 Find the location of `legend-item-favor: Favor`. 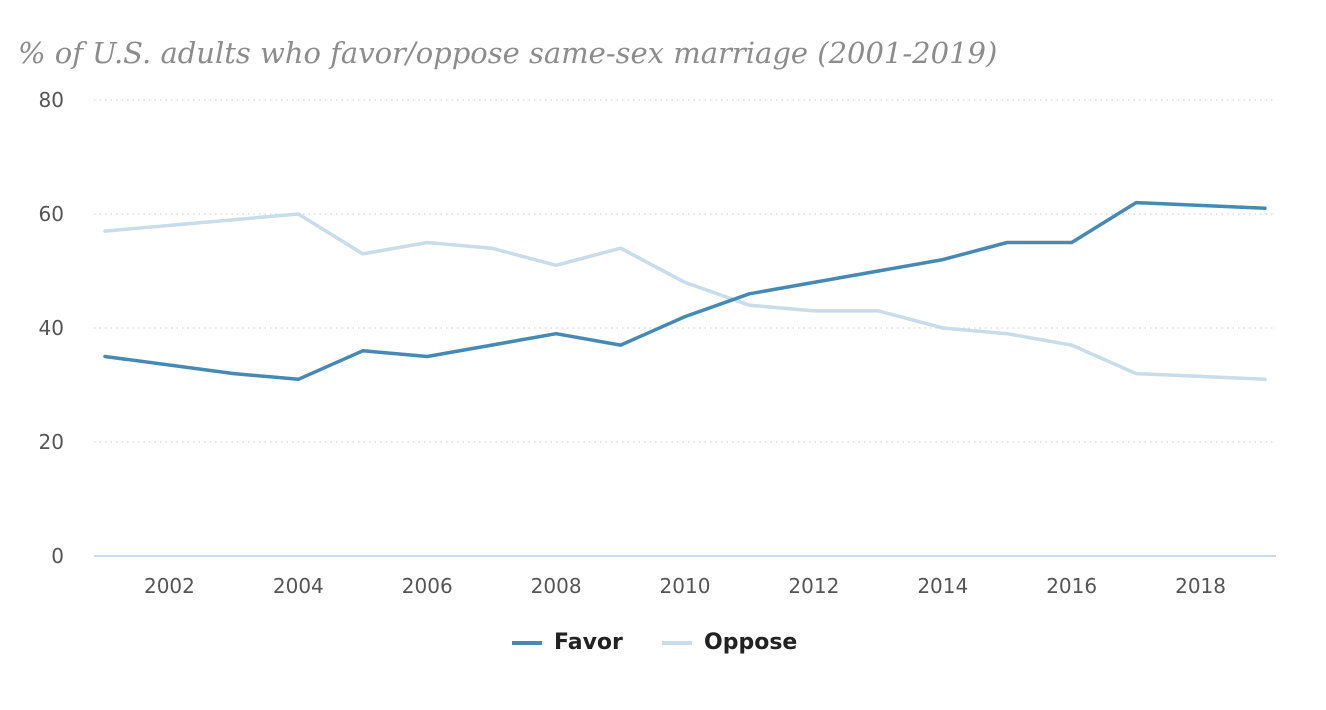

legend-item-favor: Favor is located at coordinates (567, 642).